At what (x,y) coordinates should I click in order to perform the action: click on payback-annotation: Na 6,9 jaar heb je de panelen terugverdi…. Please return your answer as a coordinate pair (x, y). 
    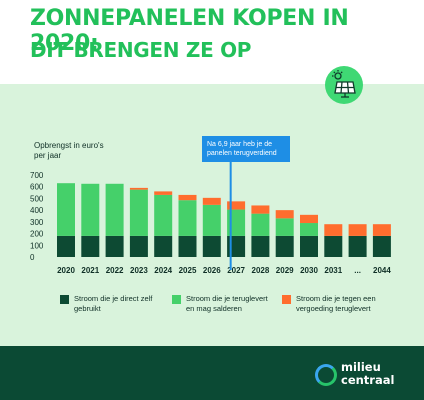
    Looking at the image, I should click on (246, 149).